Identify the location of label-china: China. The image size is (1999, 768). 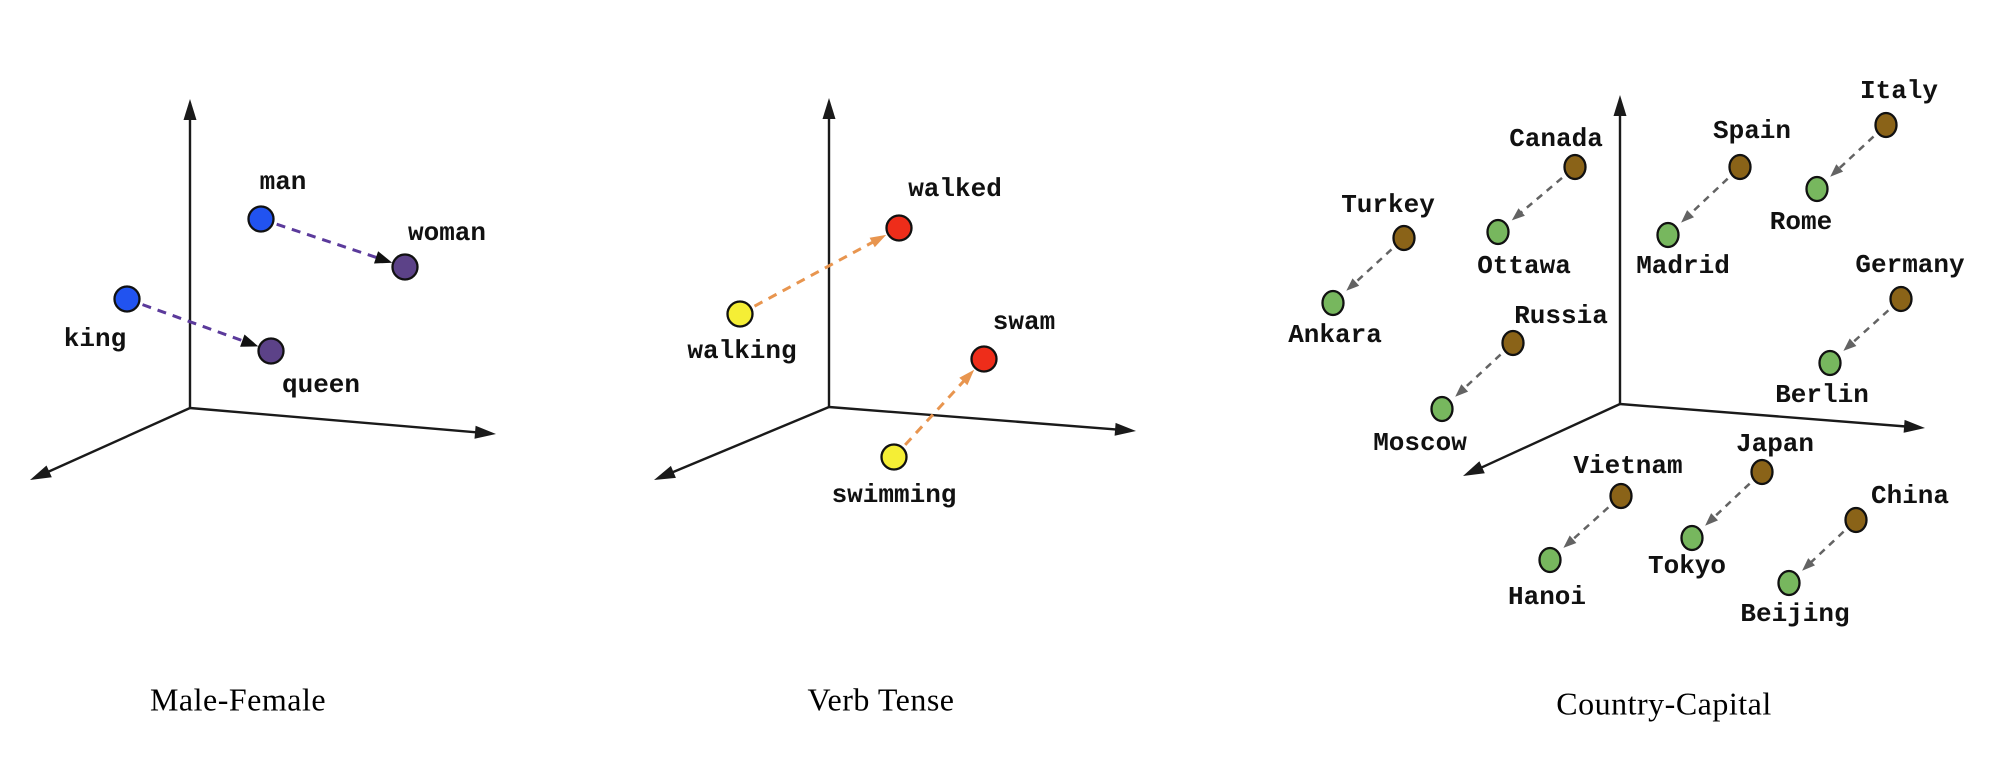
(1910, 496).